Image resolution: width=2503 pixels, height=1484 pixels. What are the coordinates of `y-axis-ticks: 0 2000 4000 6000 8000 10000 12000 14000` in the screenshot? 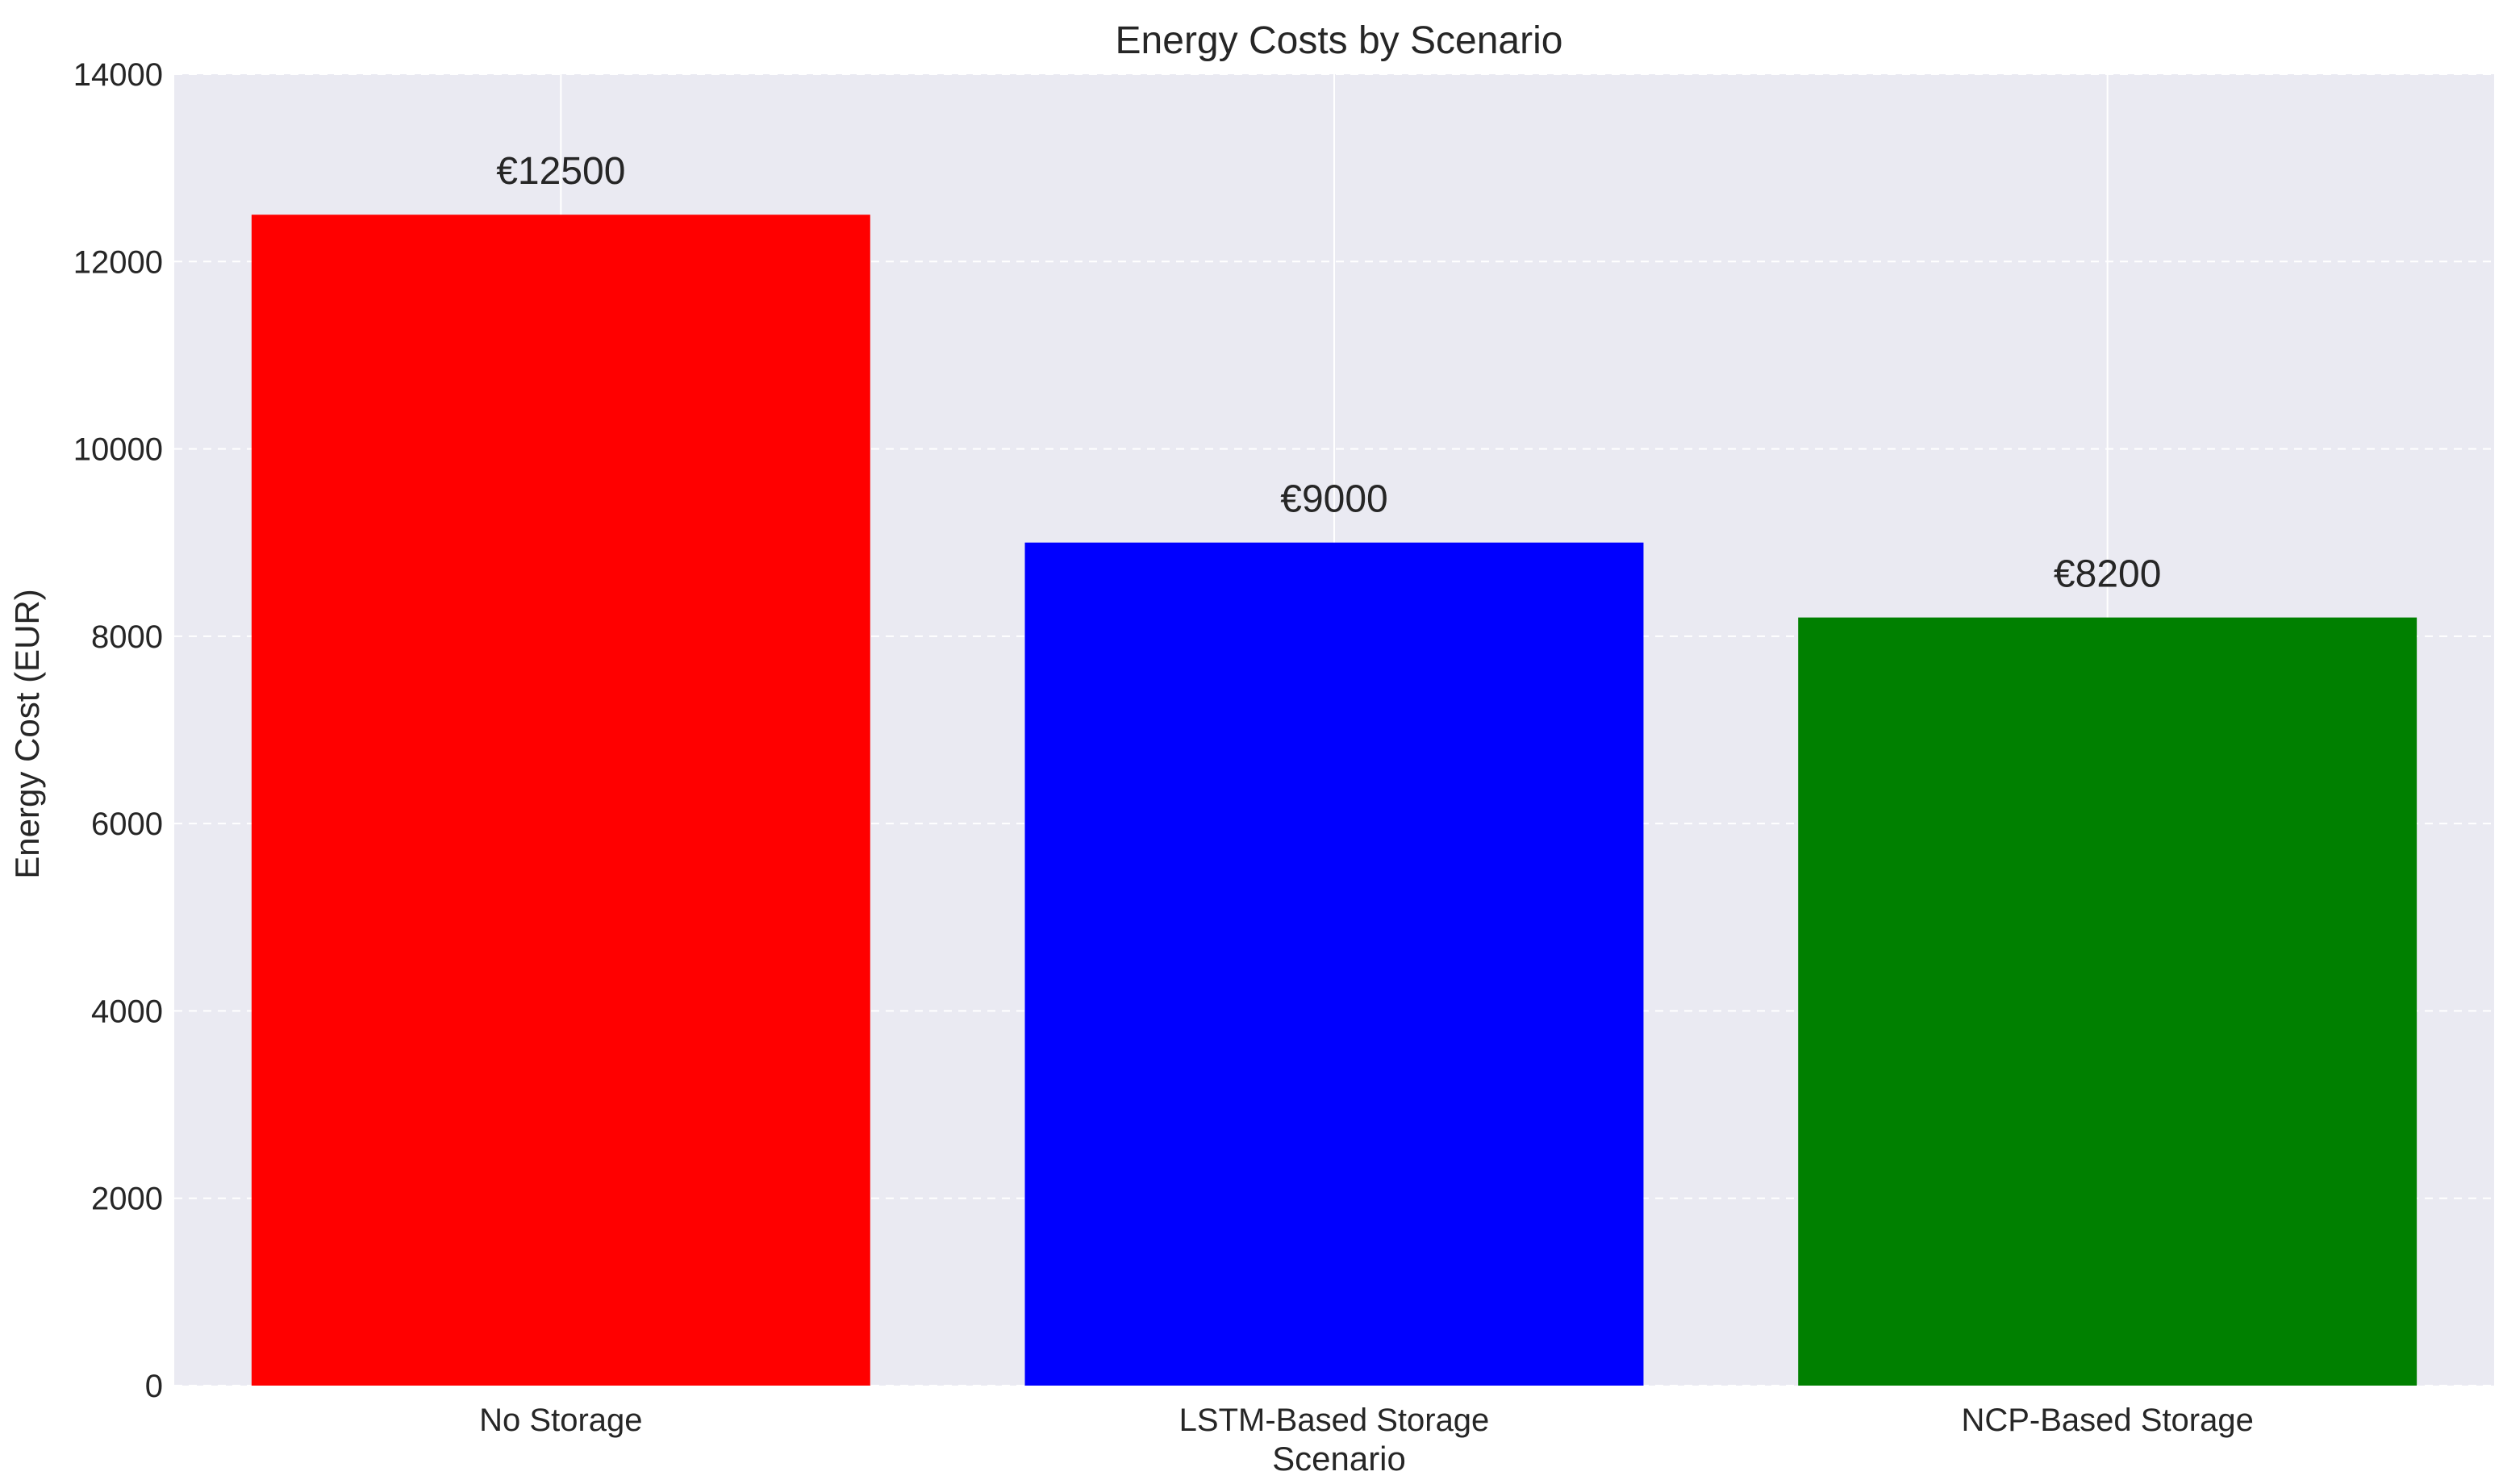 It's located at (118, 730).